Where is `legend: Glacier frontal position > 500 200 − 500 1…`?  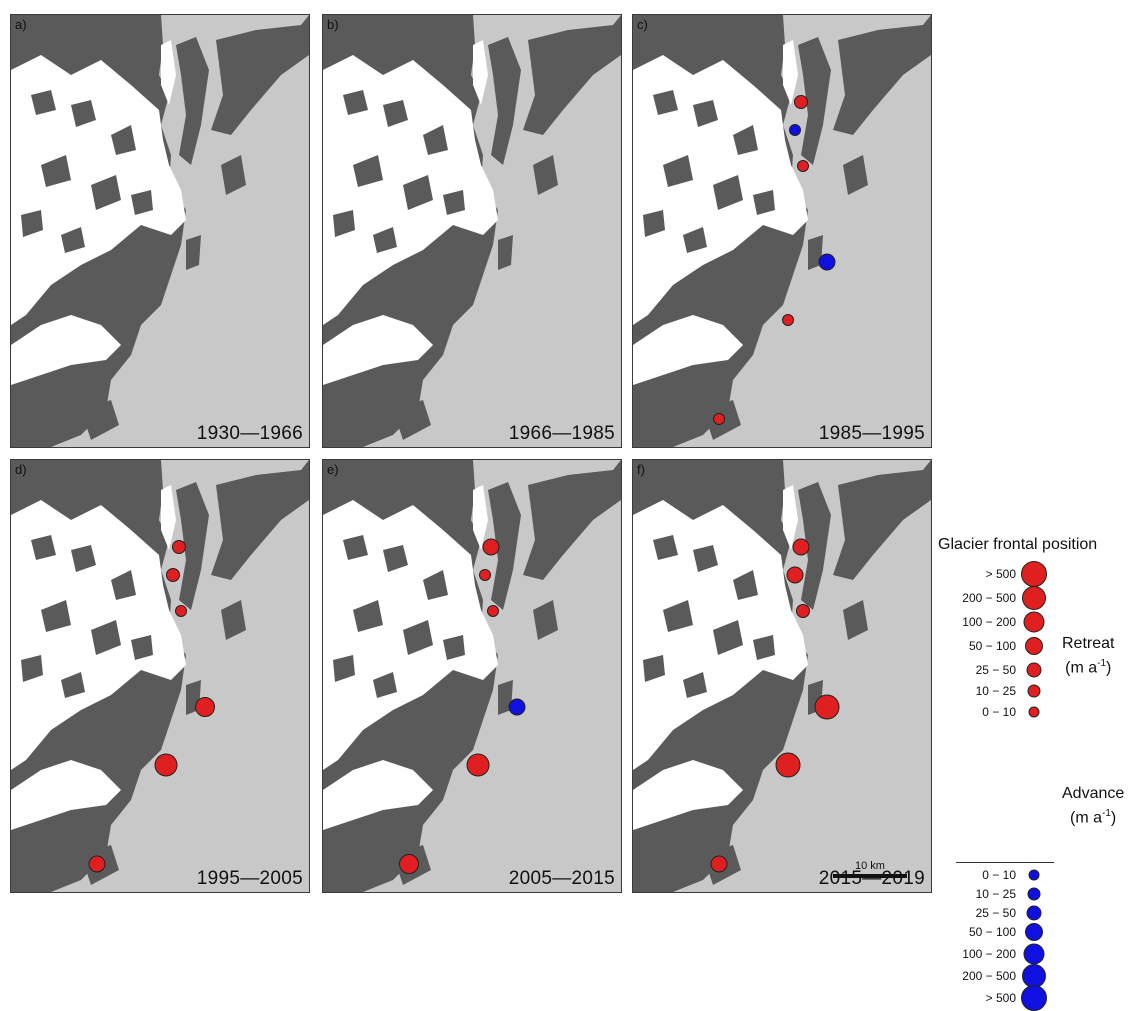 legend: Glacier frontal position > 500 200 − 500 1… is located at coordinates (1042, 773).